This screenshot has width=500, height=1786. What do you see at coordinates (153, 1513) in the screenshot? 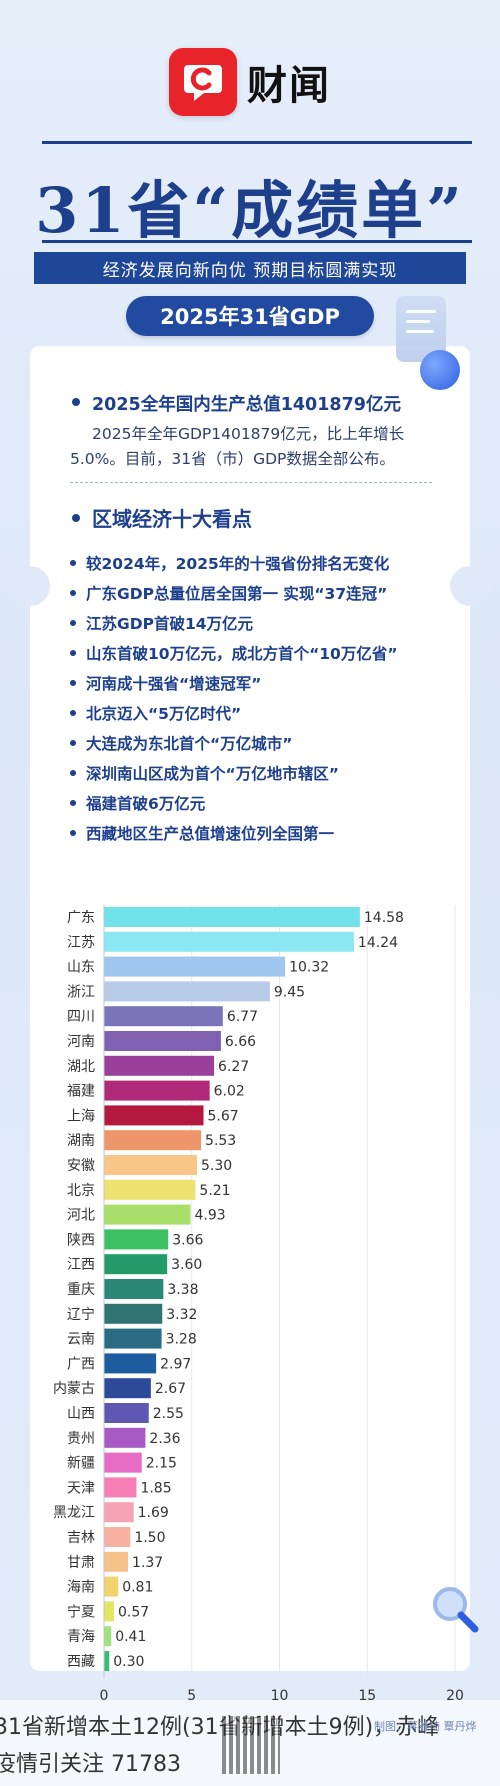
I see `value-label: 1.69` at bounding box center [153, 1513].